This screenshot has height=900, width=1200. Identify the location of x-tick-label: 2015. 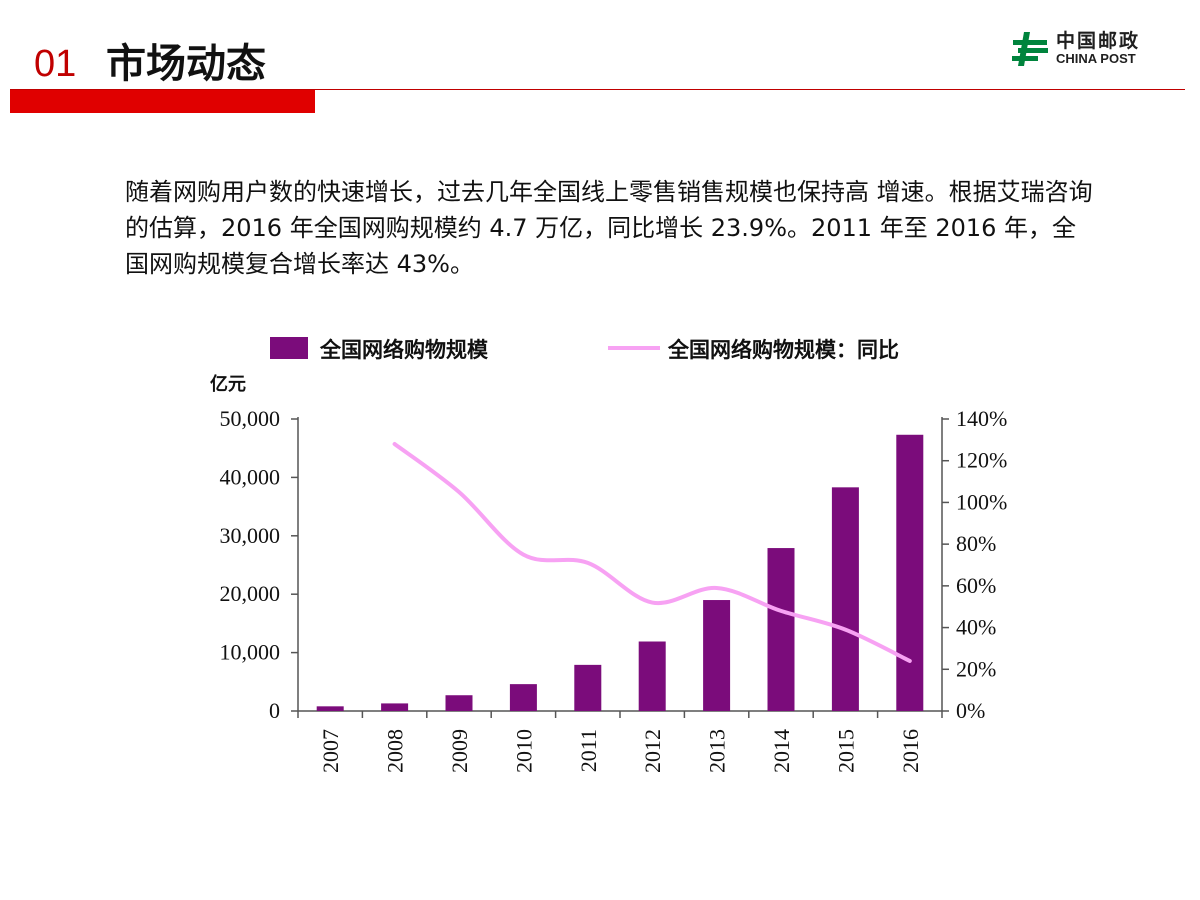
(845, 751).